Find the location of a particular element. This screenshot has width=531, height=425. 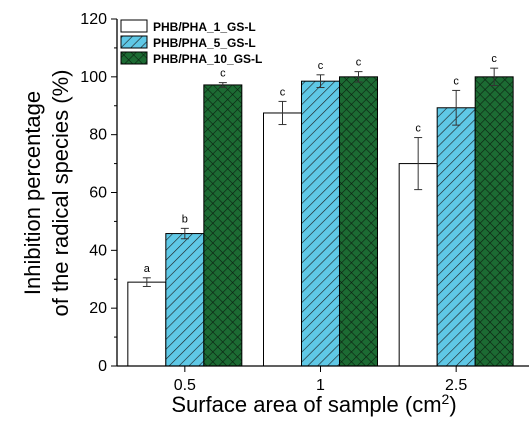

bar-s2-c2 is located at coordinates (494, 221).